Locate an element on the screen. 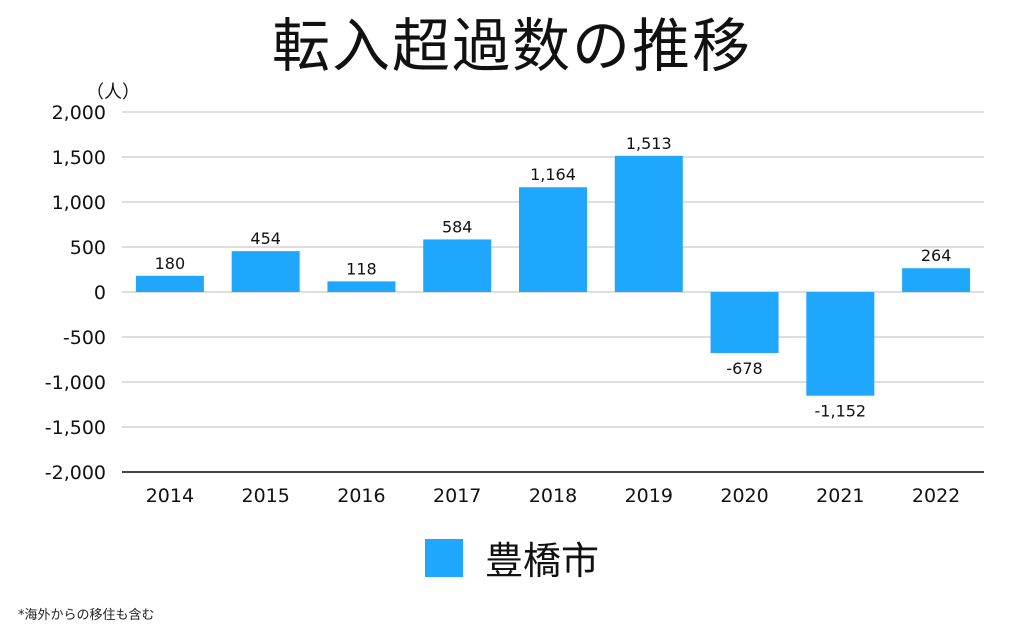  x-tick-label: 2022 is located at coordinates (936, 496).